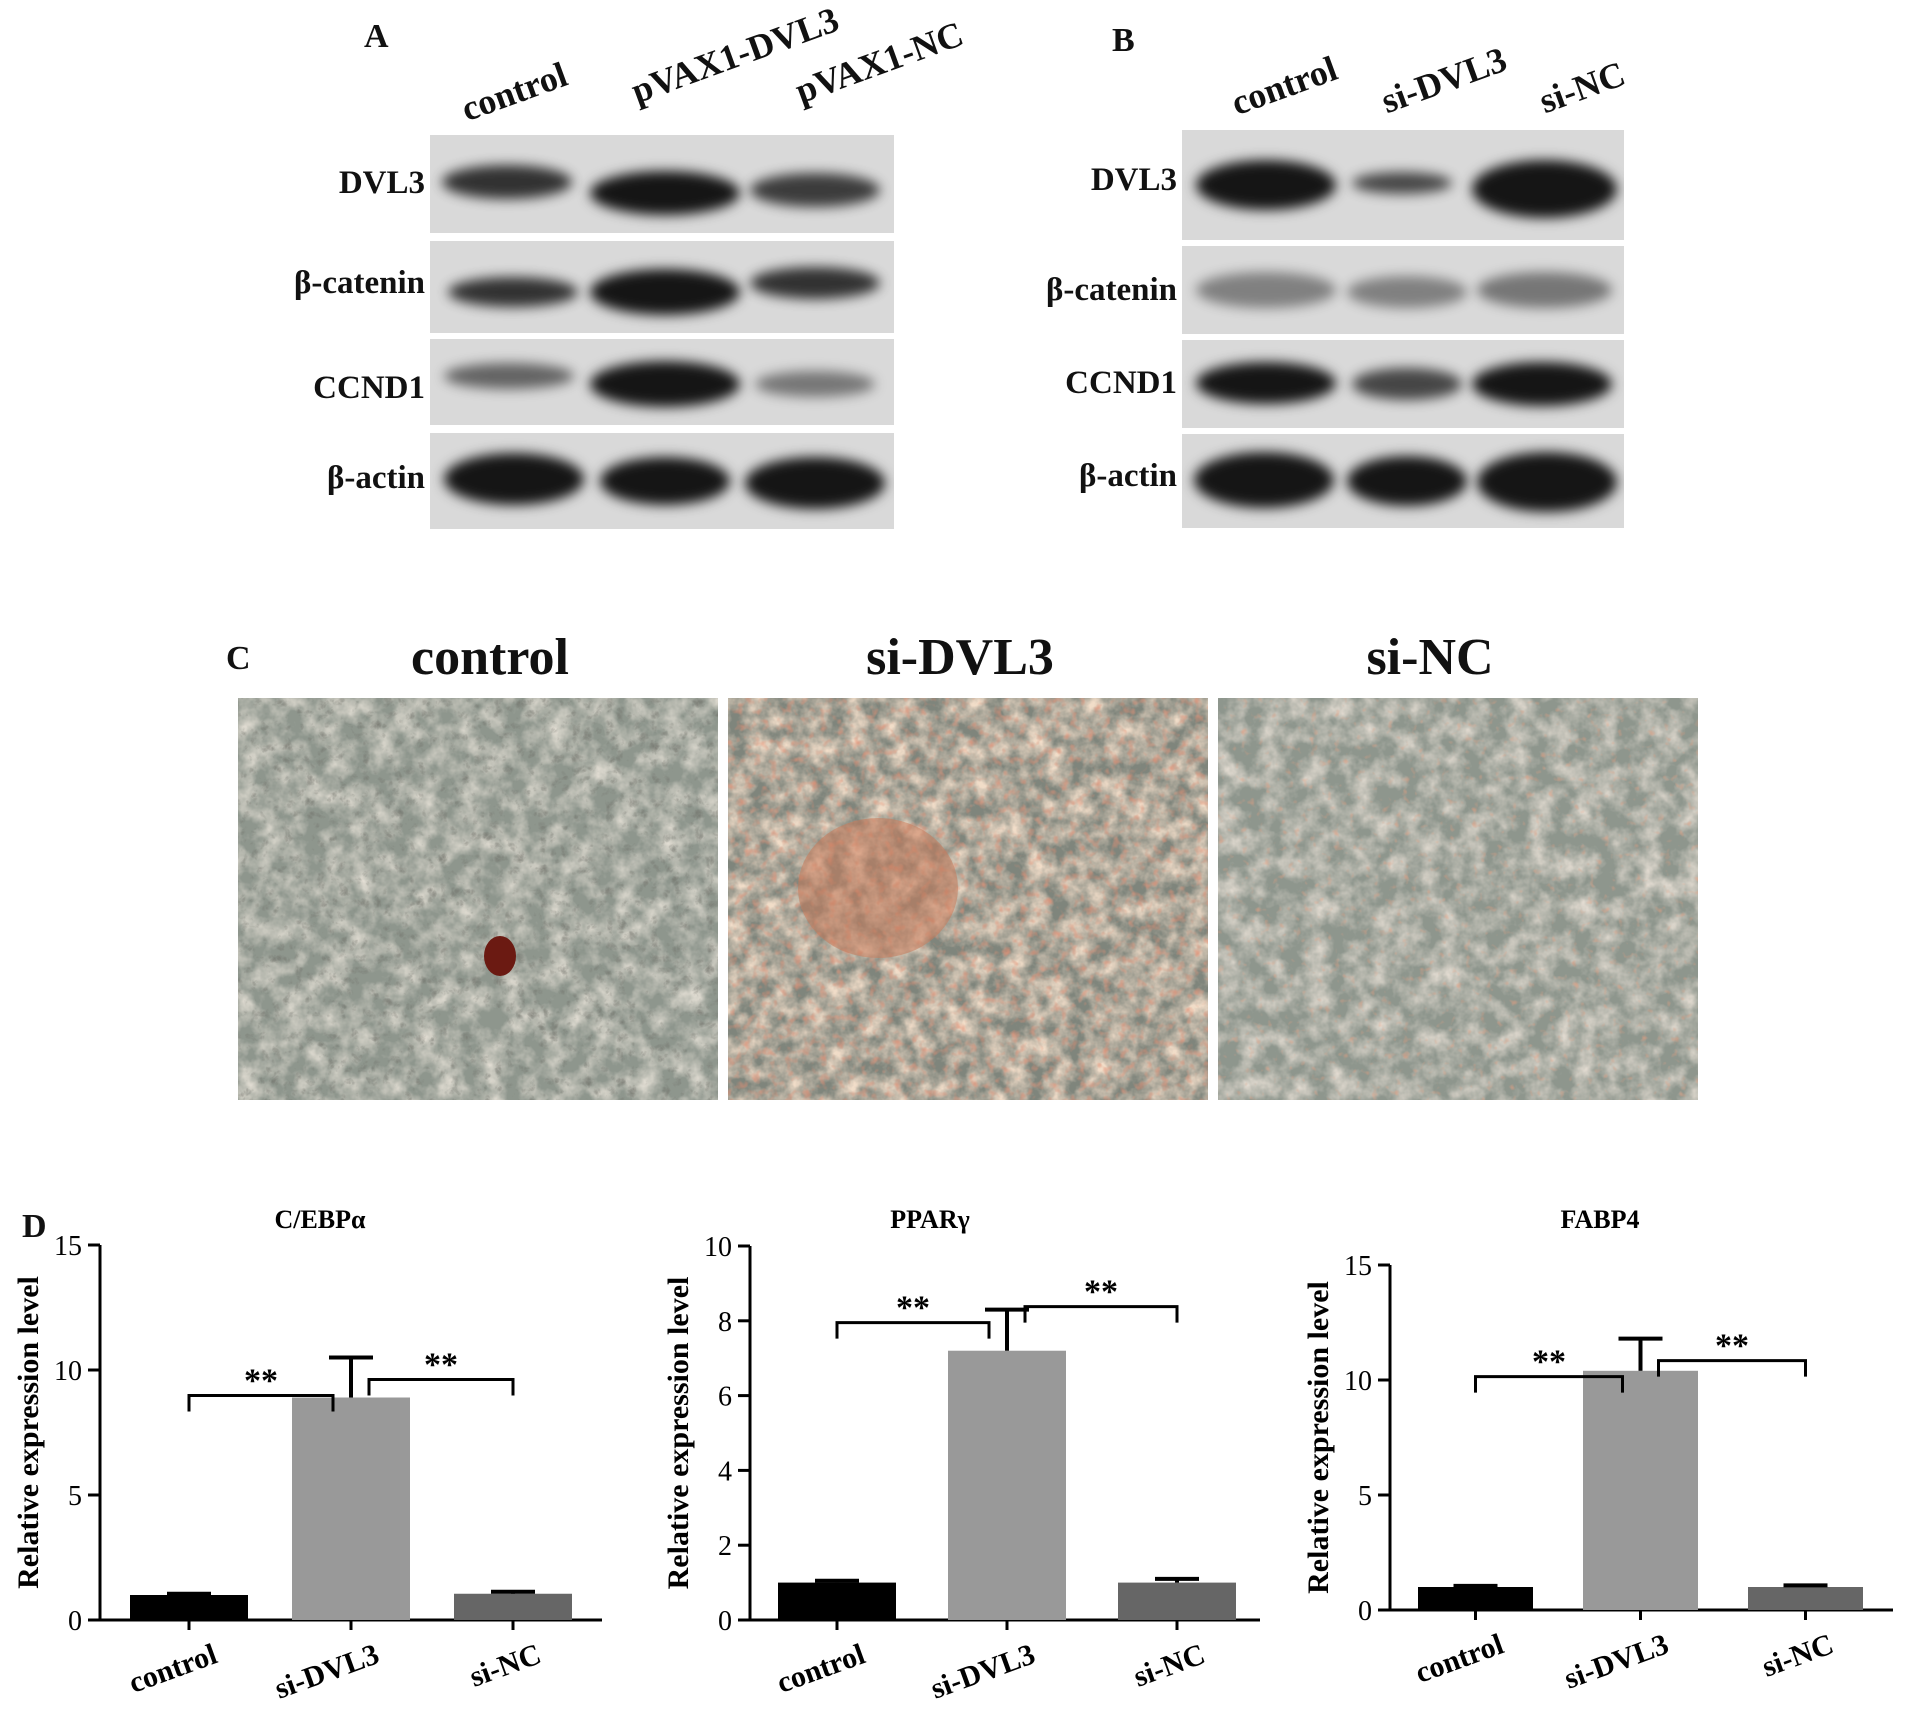 Image resolution: width=1912 pixels, height=1711 pixels. I want to click on panel-a-blot-ccnd1, so click(662, 382).